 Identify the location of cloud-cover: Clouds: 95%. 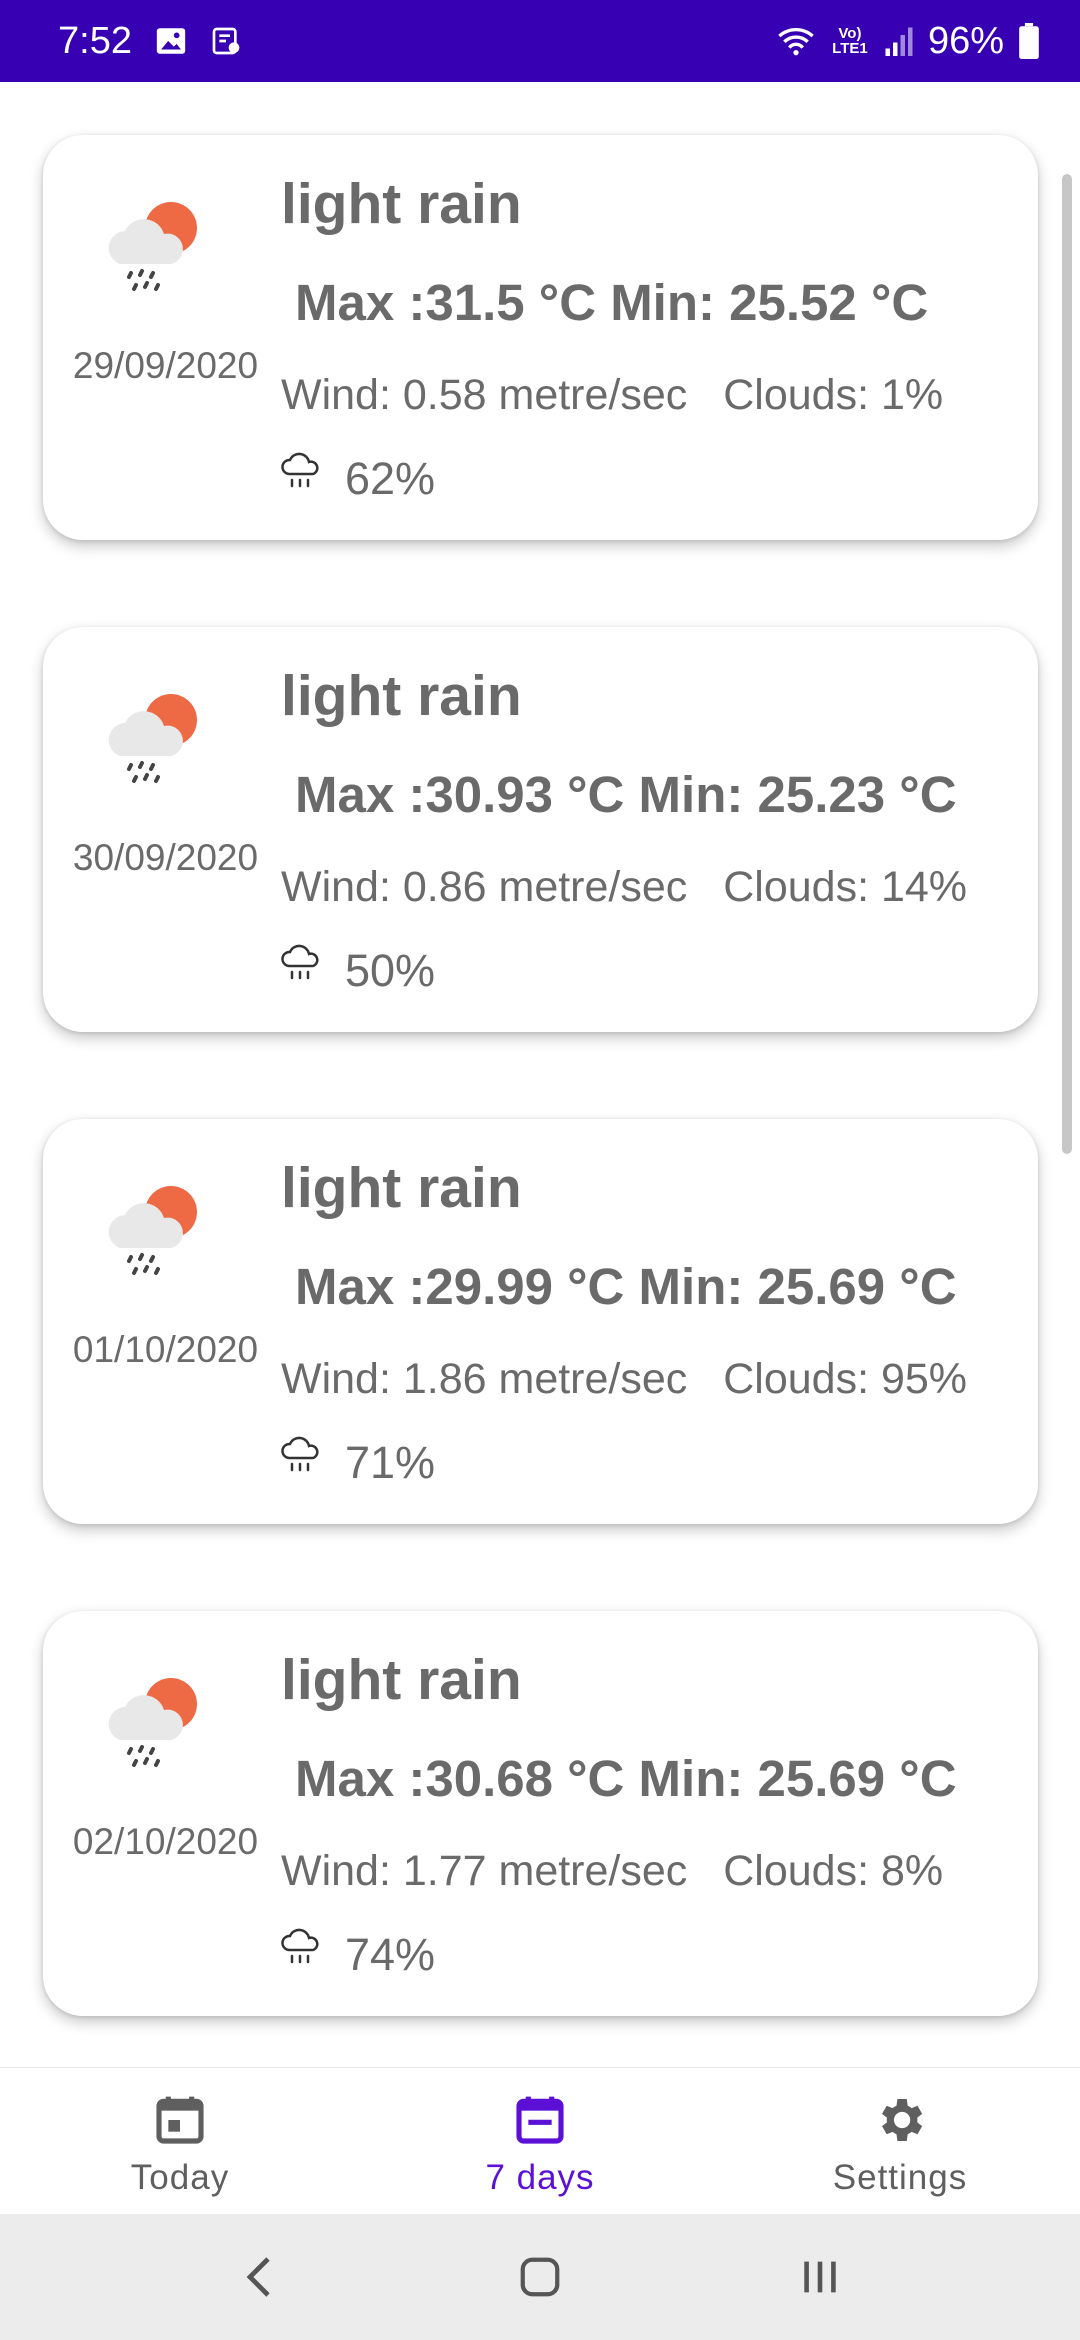
(845, 1379).